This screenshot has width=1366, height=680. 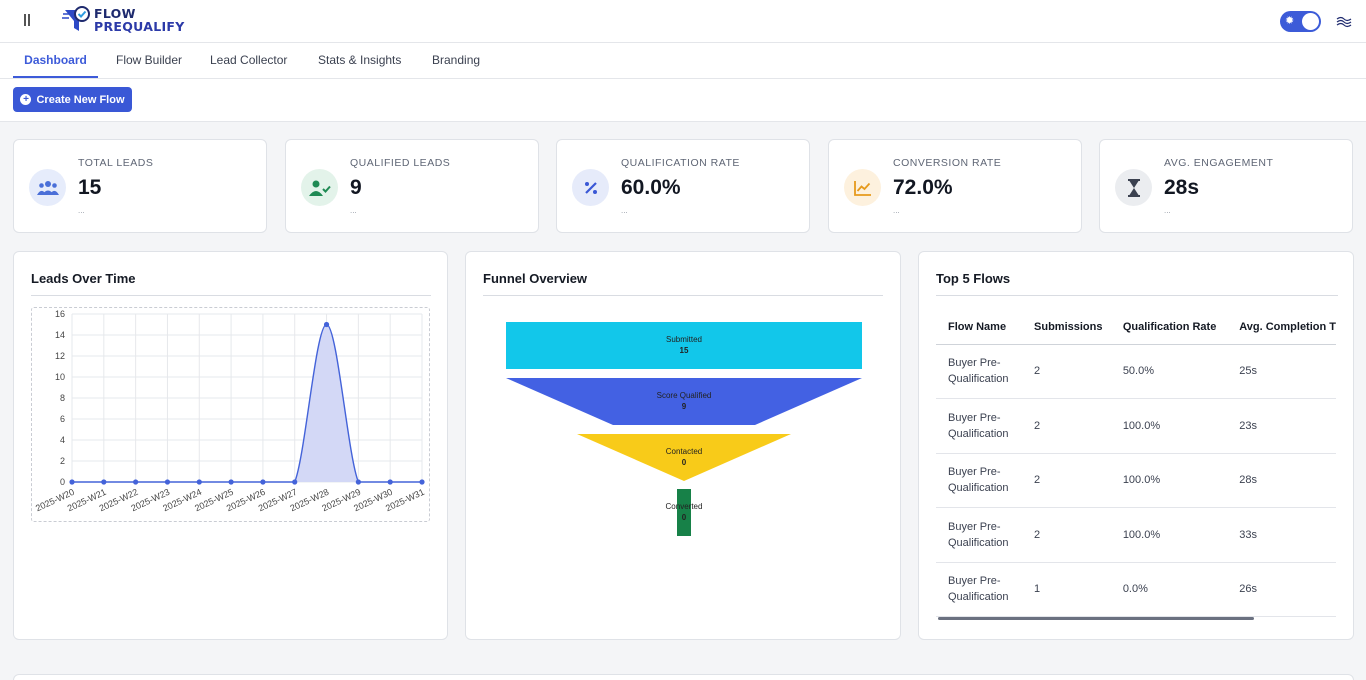 I want to click on plus-circle-icon: +, so click(x=26, y=99).